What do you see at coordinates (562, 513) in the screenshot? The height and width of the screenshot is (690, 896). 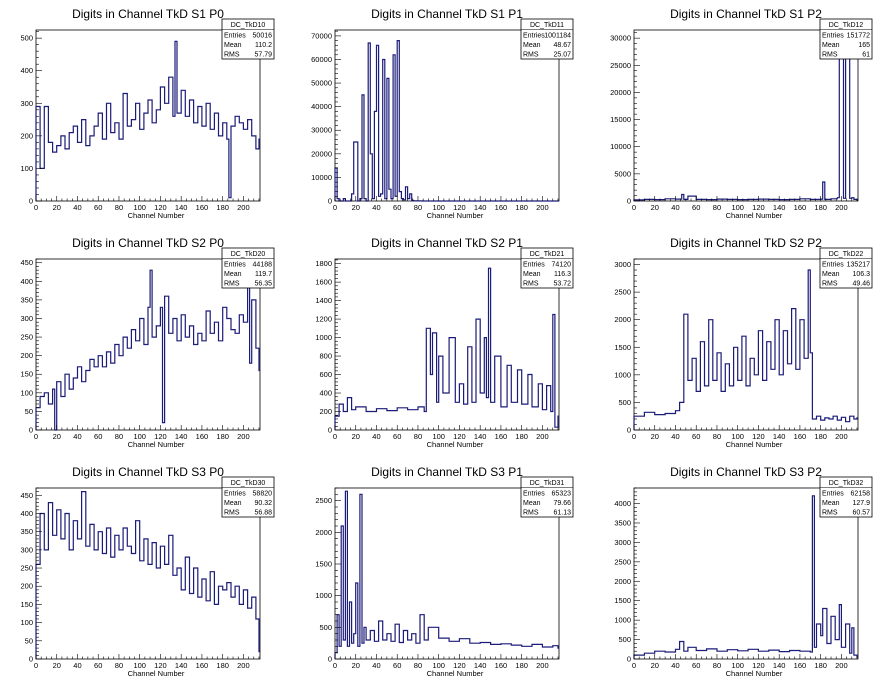 I see `stats-value: 61.13` at bounding box center [562, 513].